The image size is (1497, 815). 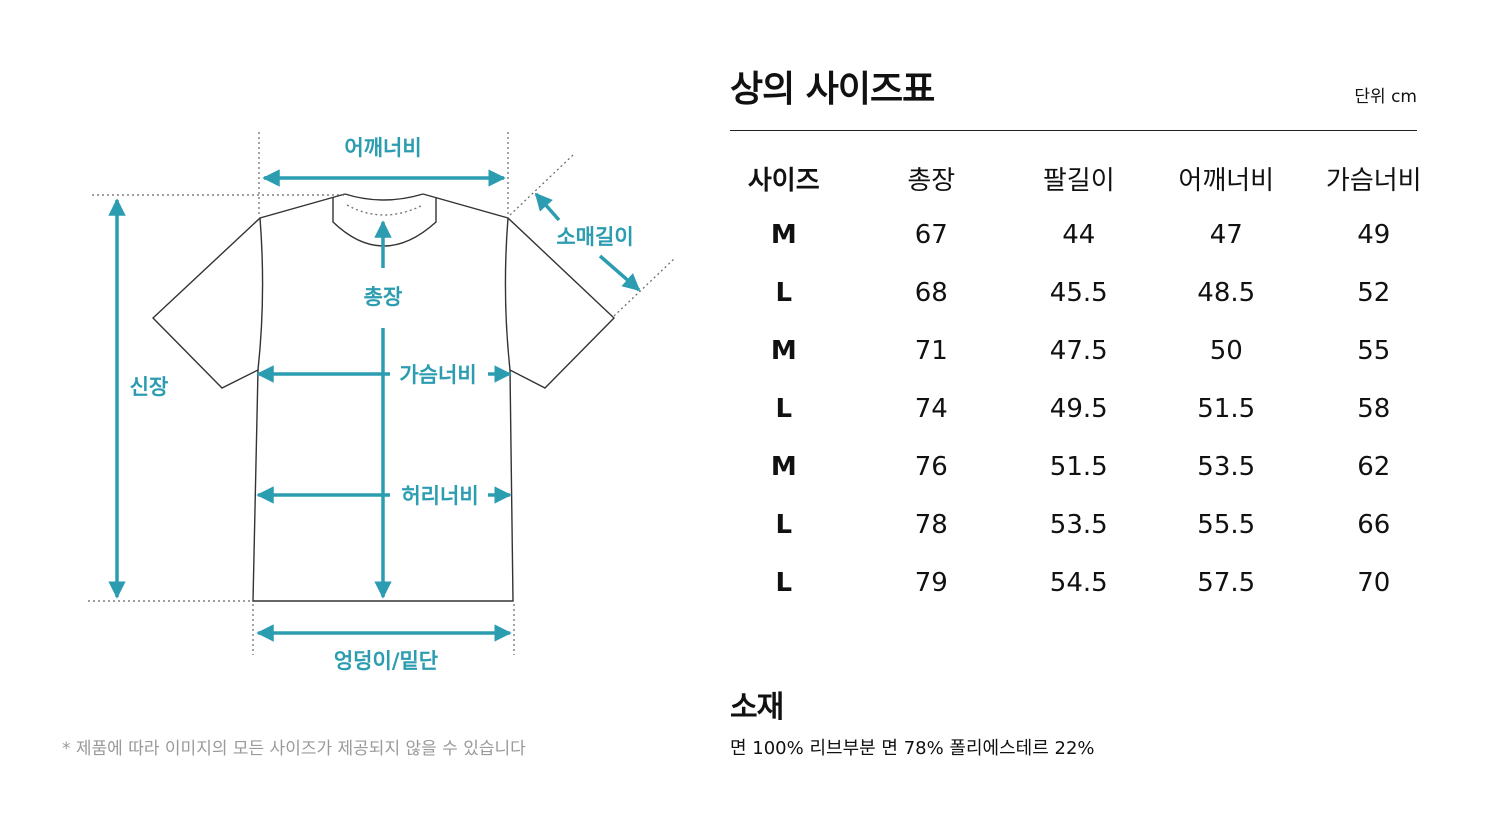 What do you see at coordinates (386, 661) in the screenshot?
I see `hem-label: 엉덩이/밑단` at bounding box center [386, 661].